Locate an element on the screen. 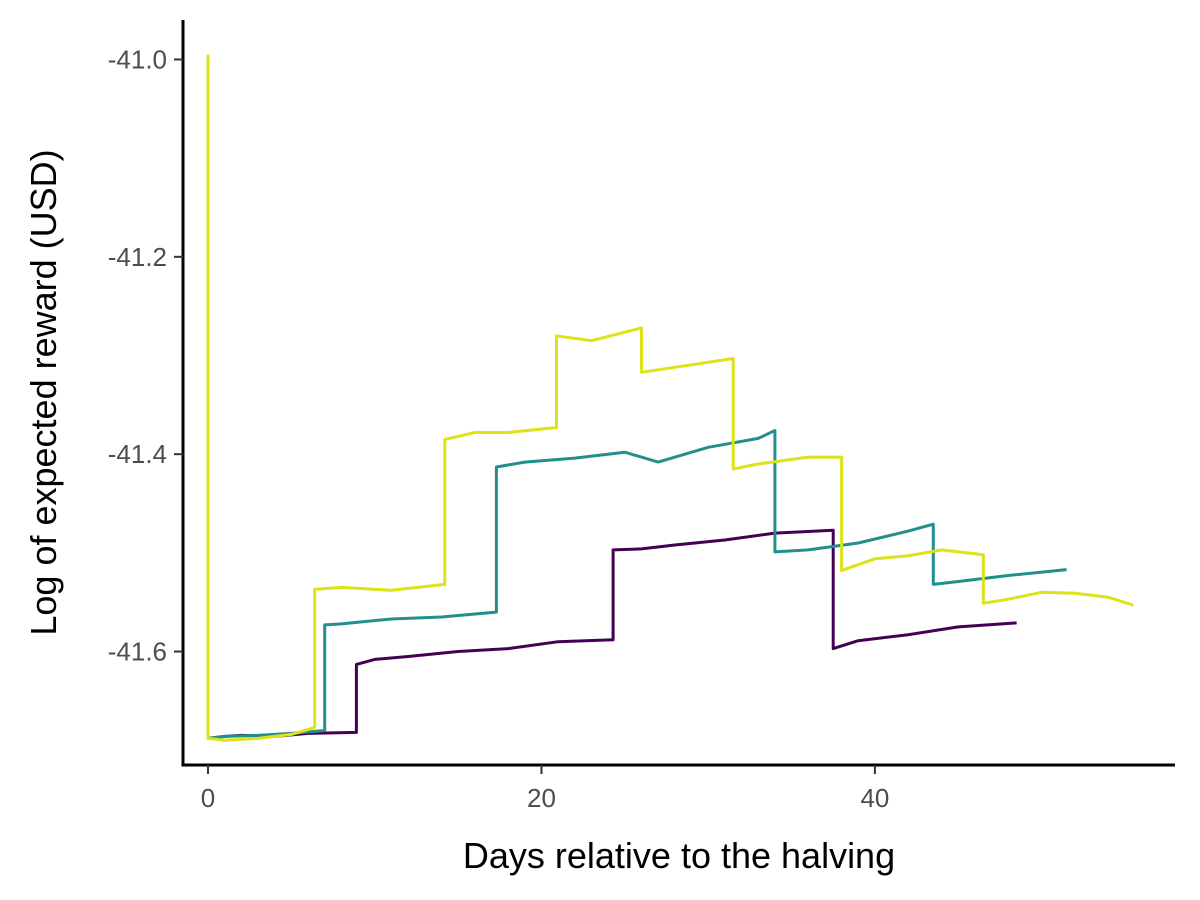  y-tick-label: -41.2 is located at coordinates (137, 257).